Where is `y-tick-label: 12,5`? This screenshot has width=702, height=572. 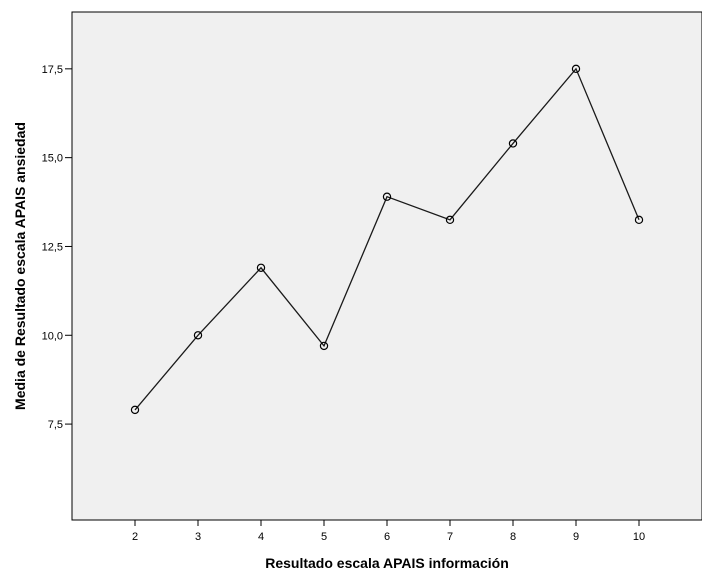
y-tick-label: 12,5 is located at coordinates (52, 247).